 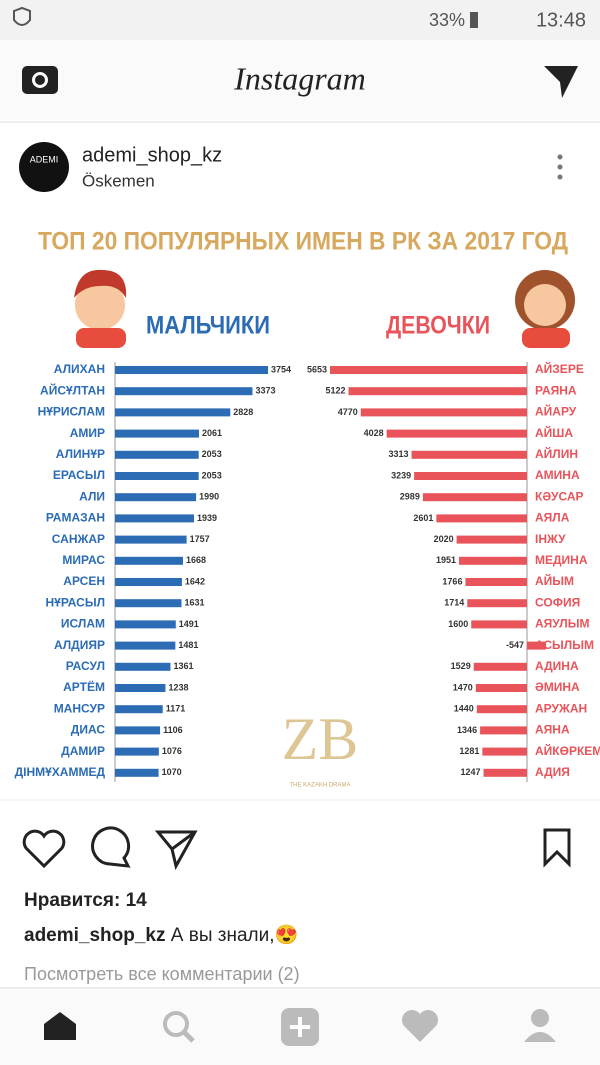 What do you see at coordinates (461, 666) in the screenshot?
I see `girl-value: 1529` at bounding box center [461, 666].